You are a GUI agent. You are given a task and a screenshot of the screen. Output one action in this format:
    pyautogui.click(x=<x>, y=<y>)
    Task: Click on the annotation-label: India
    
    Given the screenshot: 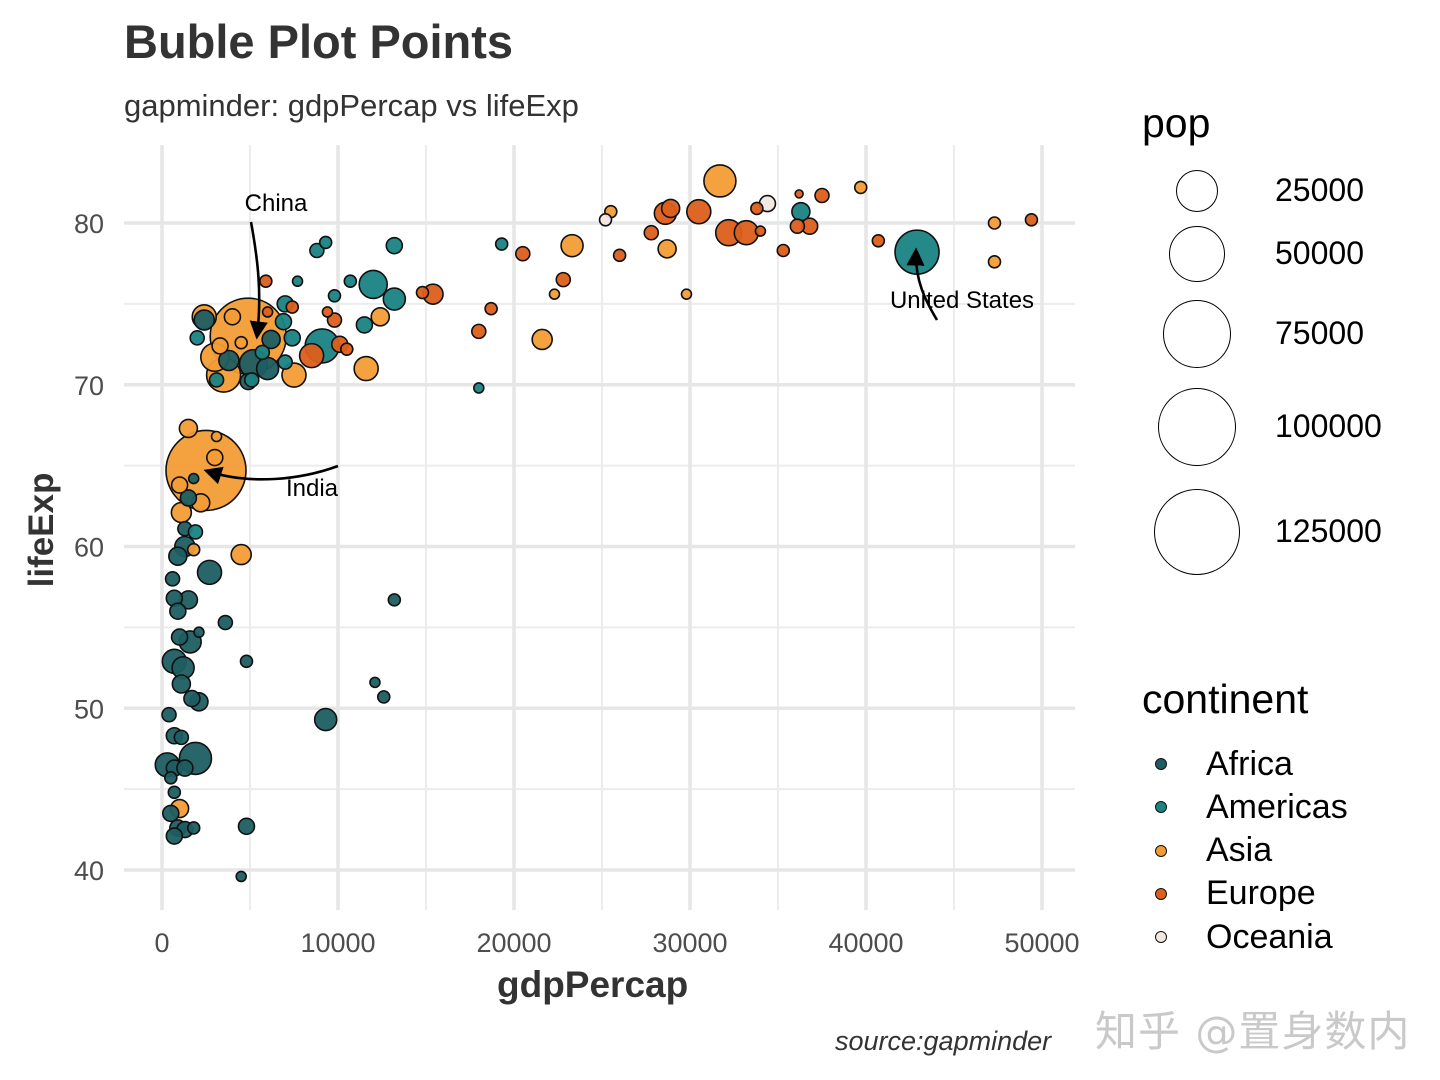 What is the action you would take?
    pyautogui.click(x=312, y=488)
    